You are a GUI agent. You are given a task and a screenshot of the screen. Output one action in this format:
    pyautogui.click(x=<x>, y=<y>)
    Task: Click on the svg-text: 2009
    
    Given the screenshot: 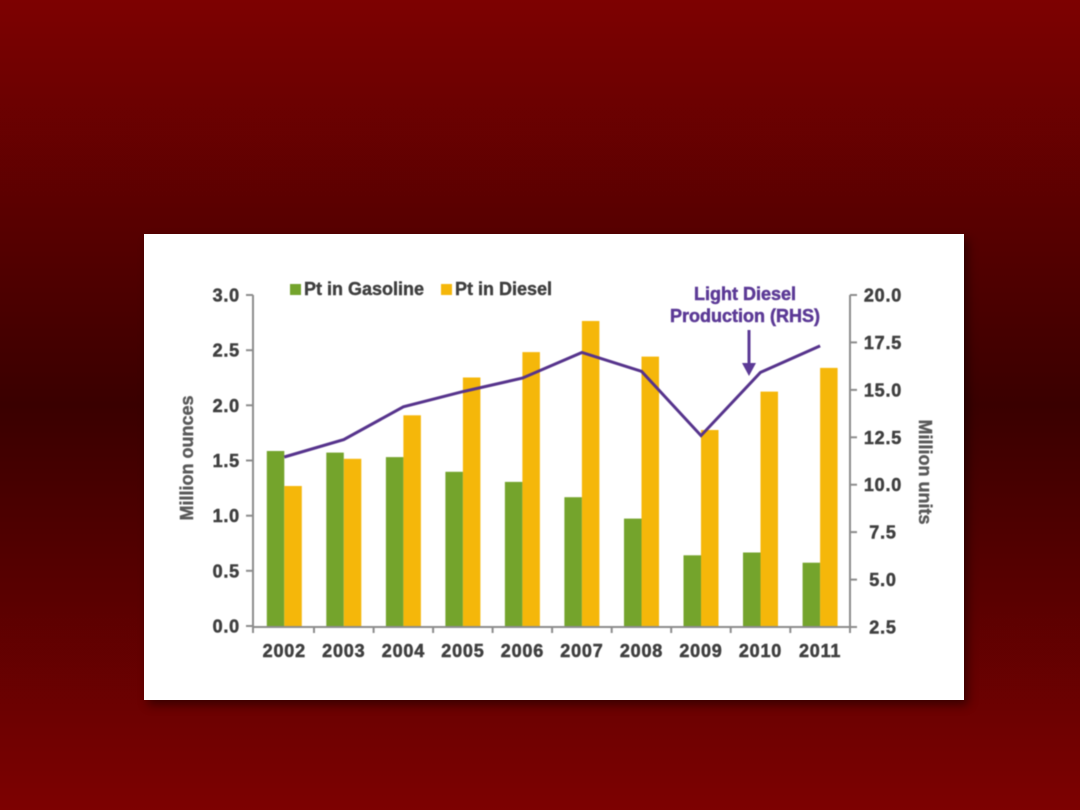 What is the action you would take?
    pyautogui.click(x=700, y=651)
    